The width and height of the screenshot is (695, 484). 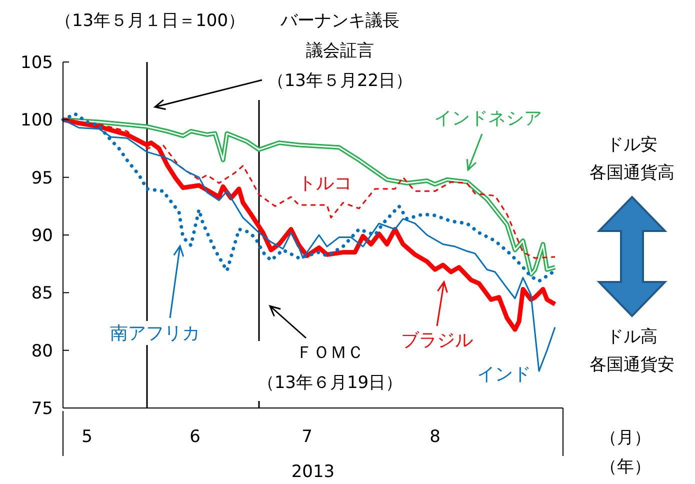 What do you see at coordinates (42, 408) in the screenshot?
I see `y-tick-label: 75` at bounding box center [42, 408].